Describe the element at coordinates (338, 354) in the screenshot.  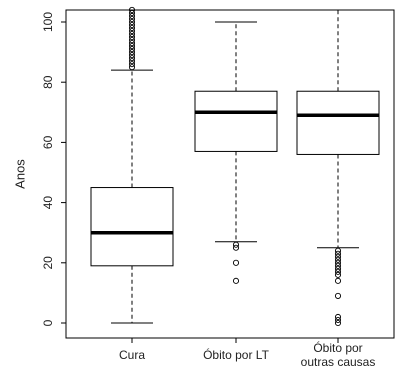
I see `x-category-label: Óbito por outras causas` at that location.